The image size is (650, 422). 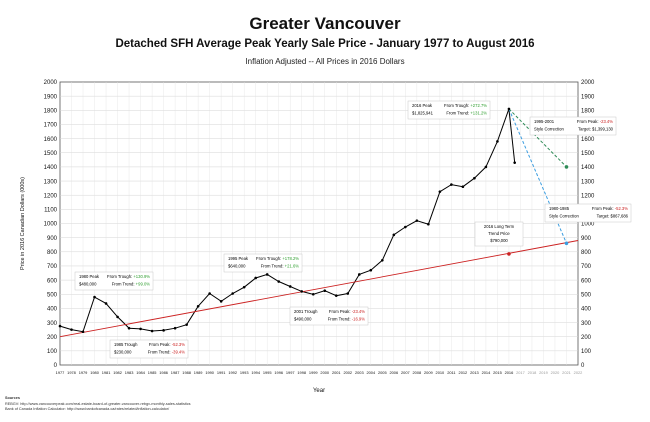 I want to click on annotation-text-segment: +131.2%, so click(x=478, y=113).